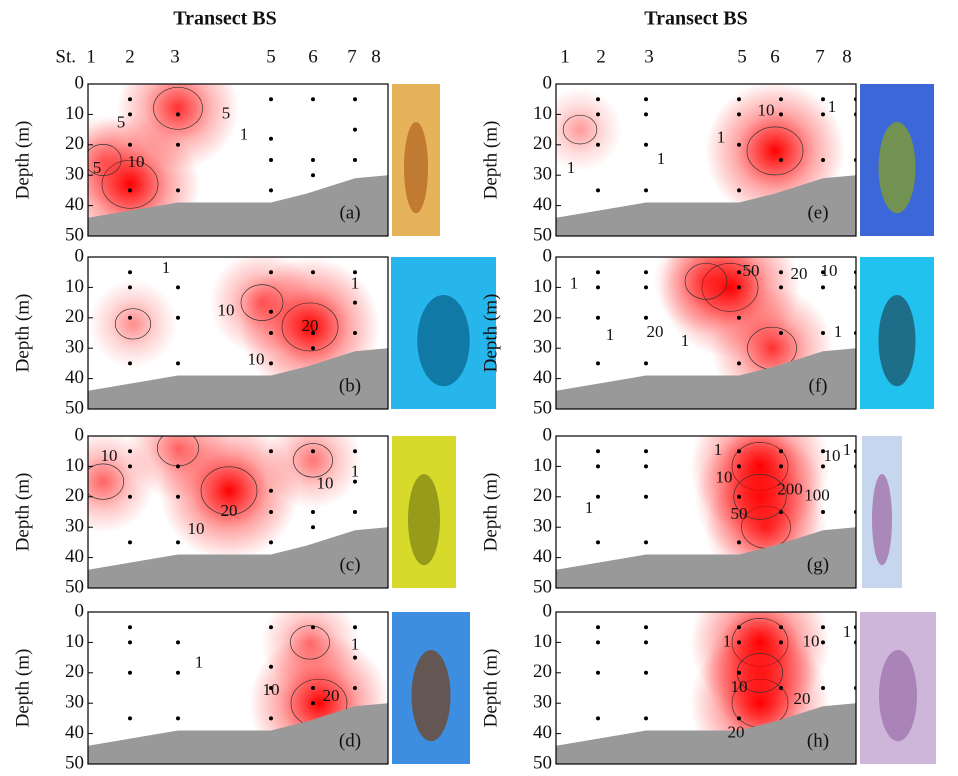  Describe the element at coordinates (818, 740) in the screenshot. I see `panel-label: (h)` at that location.